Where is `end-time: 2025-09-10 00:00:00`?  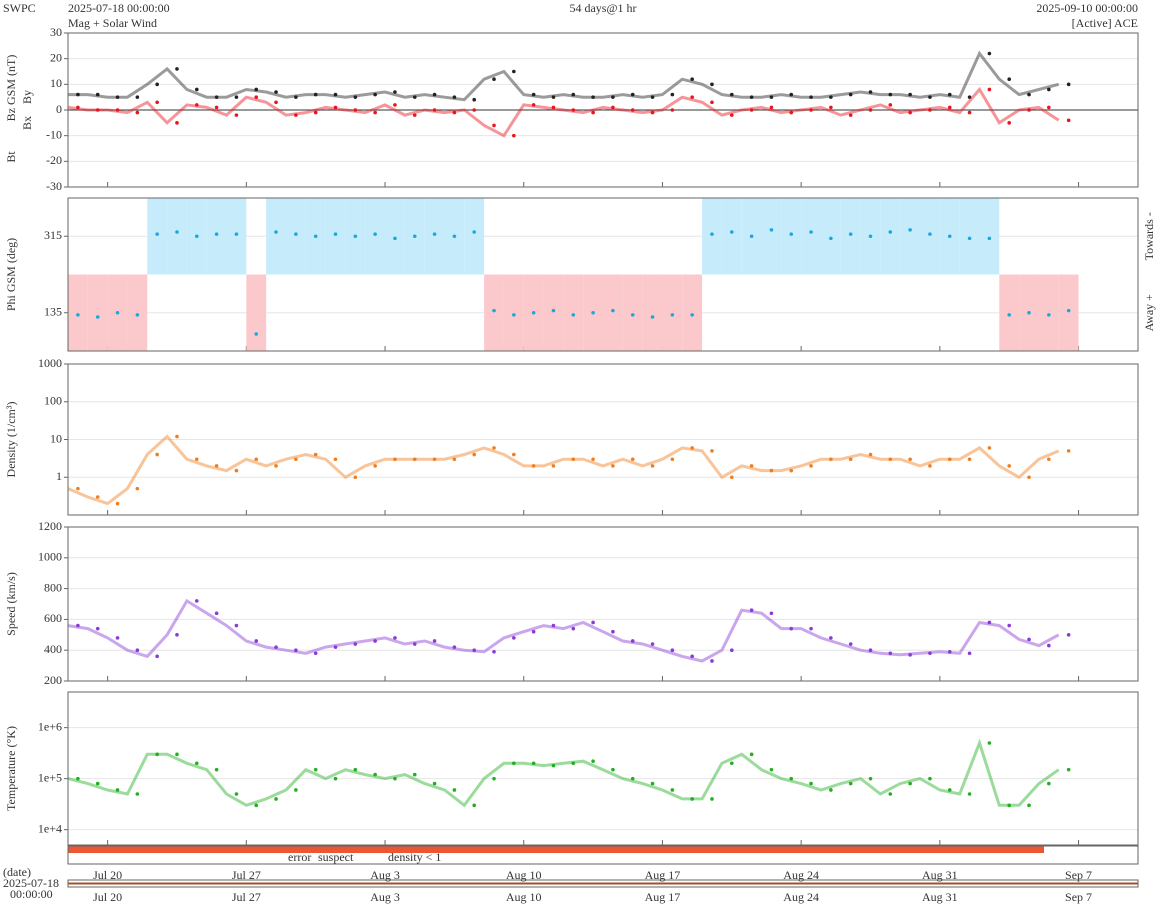 end-time: 2025-09-10 00:00:00 is located at coordinates (1087, 8).